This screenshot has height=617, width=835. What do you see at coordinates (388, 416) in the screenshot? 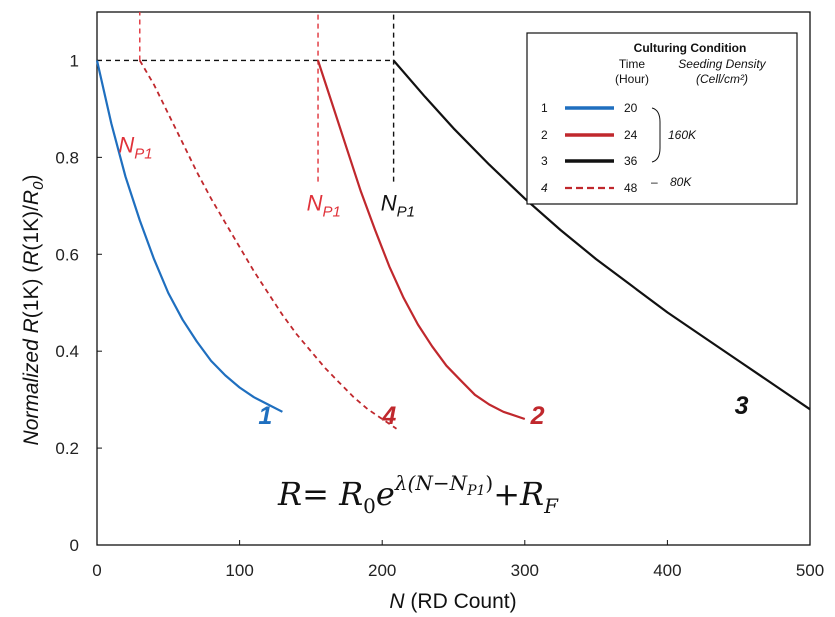
I see `curve-label-4: 4` at bounding box center [388, 416].